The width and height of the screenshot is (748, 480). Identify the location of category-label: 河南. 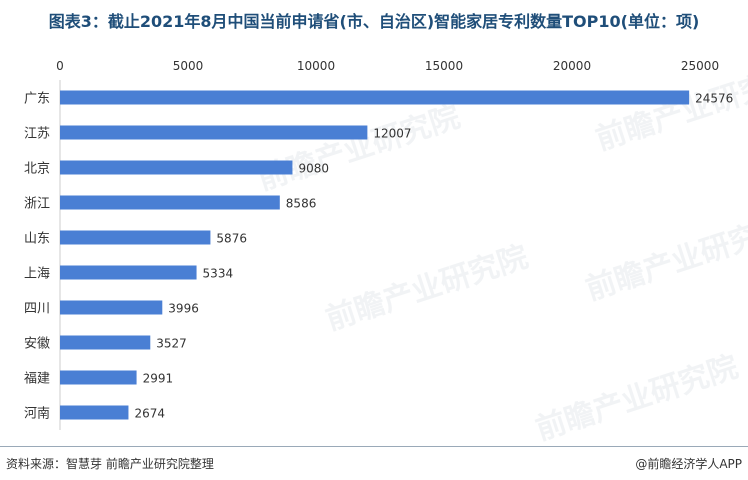
(37, 414).